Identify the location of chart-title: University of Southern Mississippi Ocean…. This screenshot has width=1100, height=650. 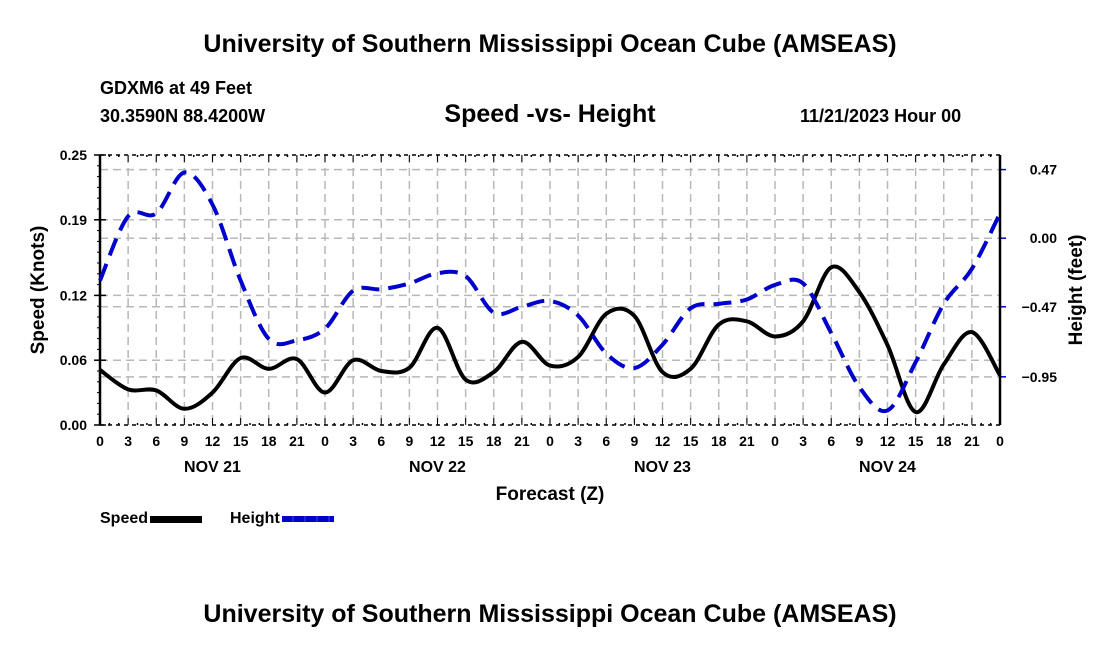
(550, 44).